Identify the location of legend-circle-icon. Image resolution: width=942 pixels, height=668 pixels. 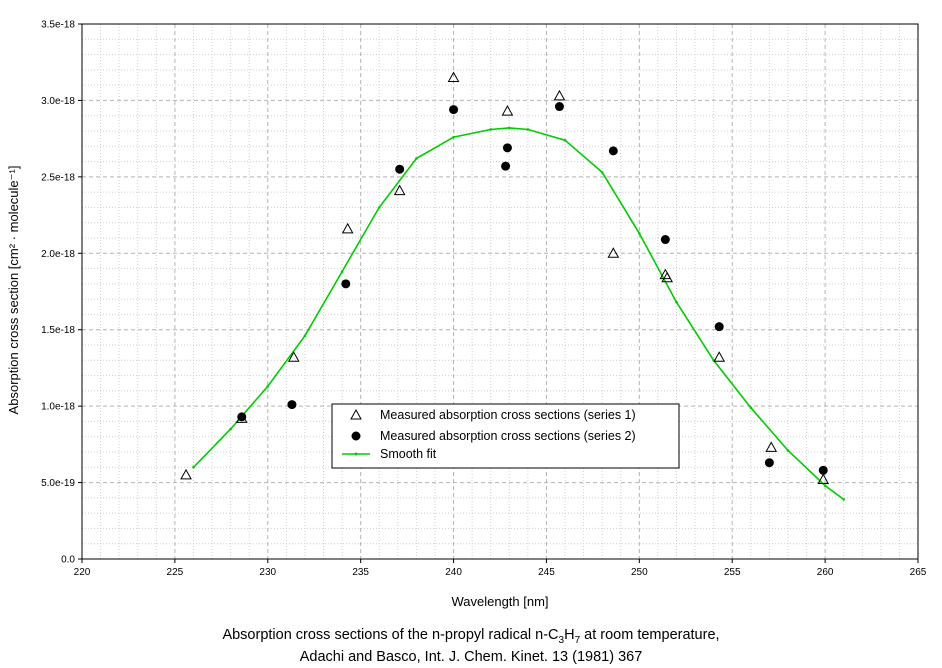
(356, 436).